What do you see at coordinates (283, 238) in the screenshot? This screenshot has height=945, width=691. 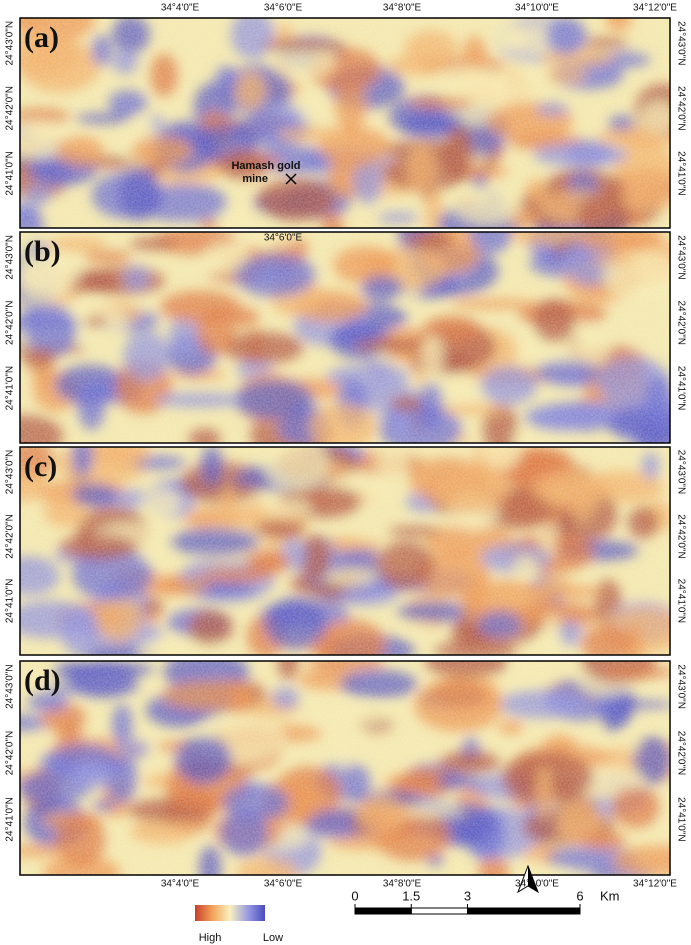 I see `inner-label: 34°6'0"E` at bounding box center [283, 238].